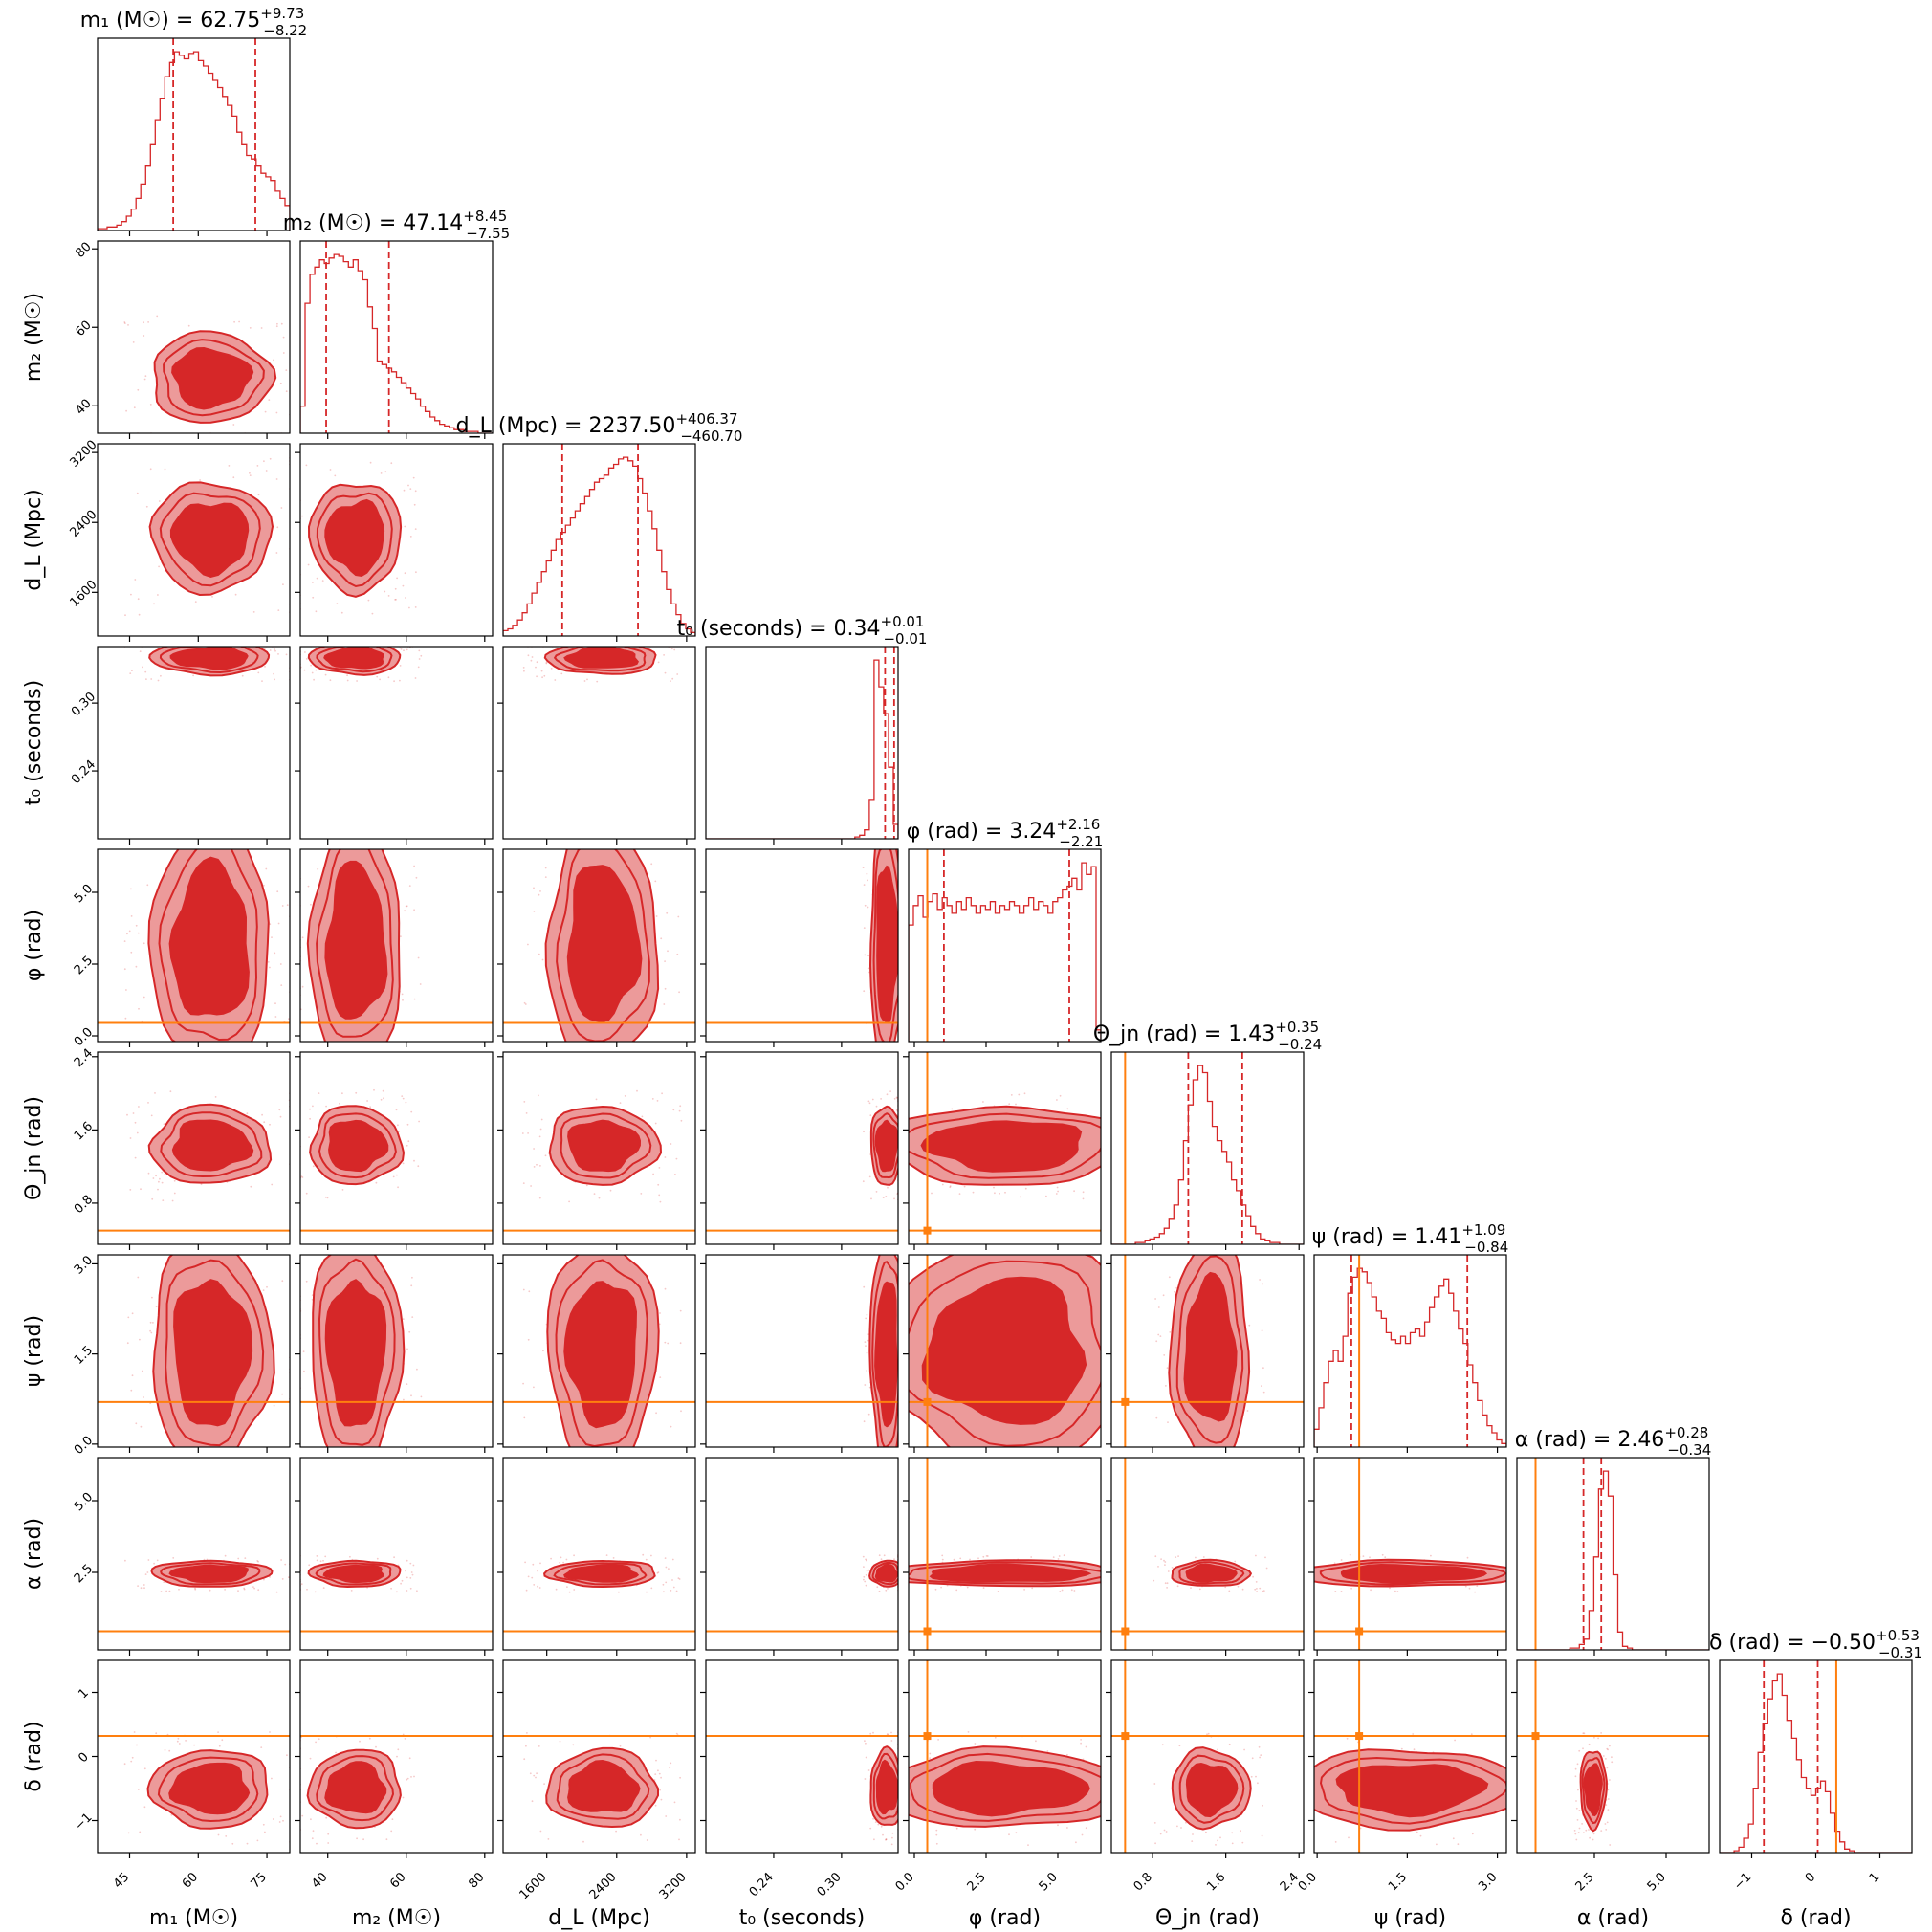  Describe the element at coordinates (982, 832) in the screenshot. I see `title-main: φ (rad) = 3.24` at that location.